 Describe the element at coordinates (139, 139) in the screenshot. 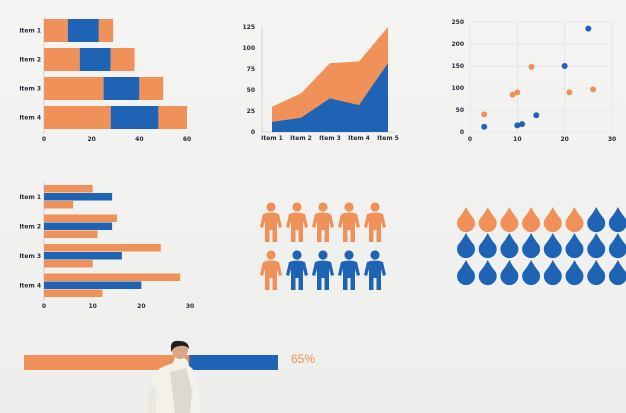

I see `chart1-x-tick-label: 40` at that location.